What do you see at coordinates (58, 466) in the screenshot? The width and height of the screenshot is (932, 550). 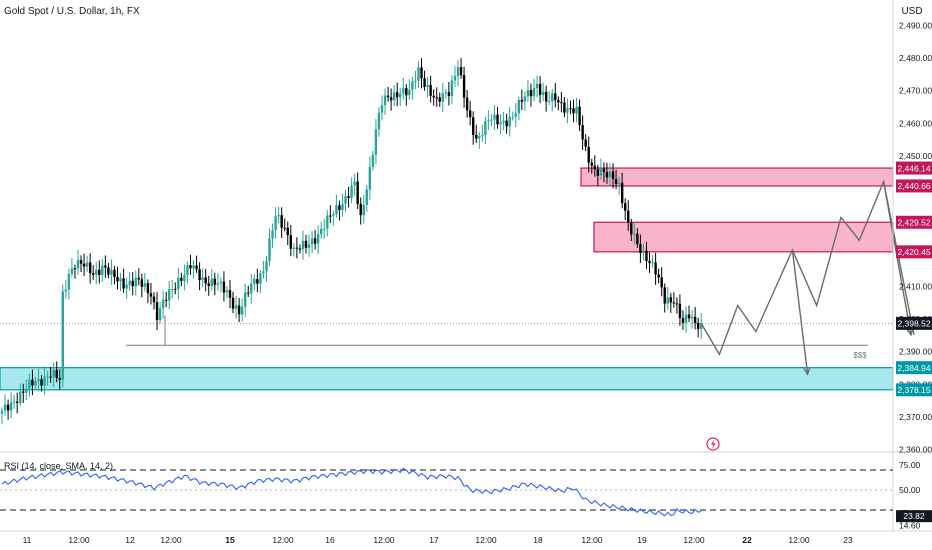 I see `rsi-legend: RSI (14, close, SMA, 14, 2)` at bounding box center [58, 466].